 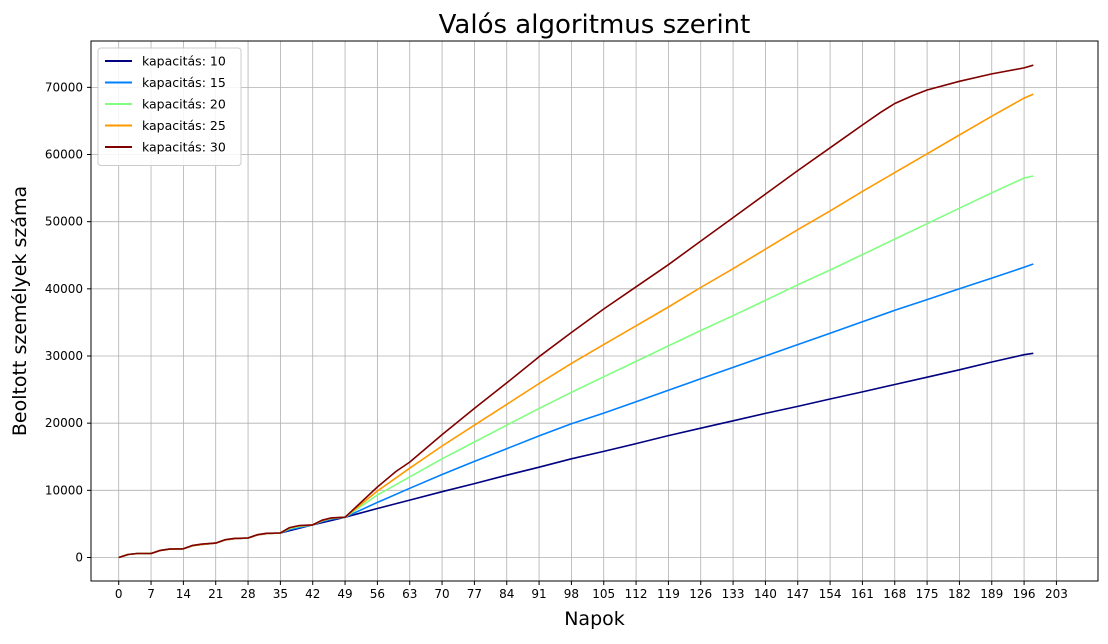 I want to click on x-tick-label: 105, so click(x=603, y=594).